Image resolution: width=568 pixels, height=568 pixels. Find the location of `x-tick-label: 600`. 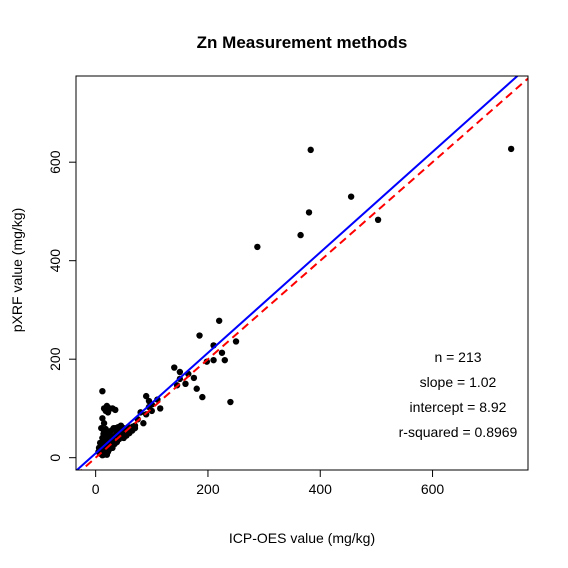

x-tick-label: 600 is located at coordinates (433, 489).